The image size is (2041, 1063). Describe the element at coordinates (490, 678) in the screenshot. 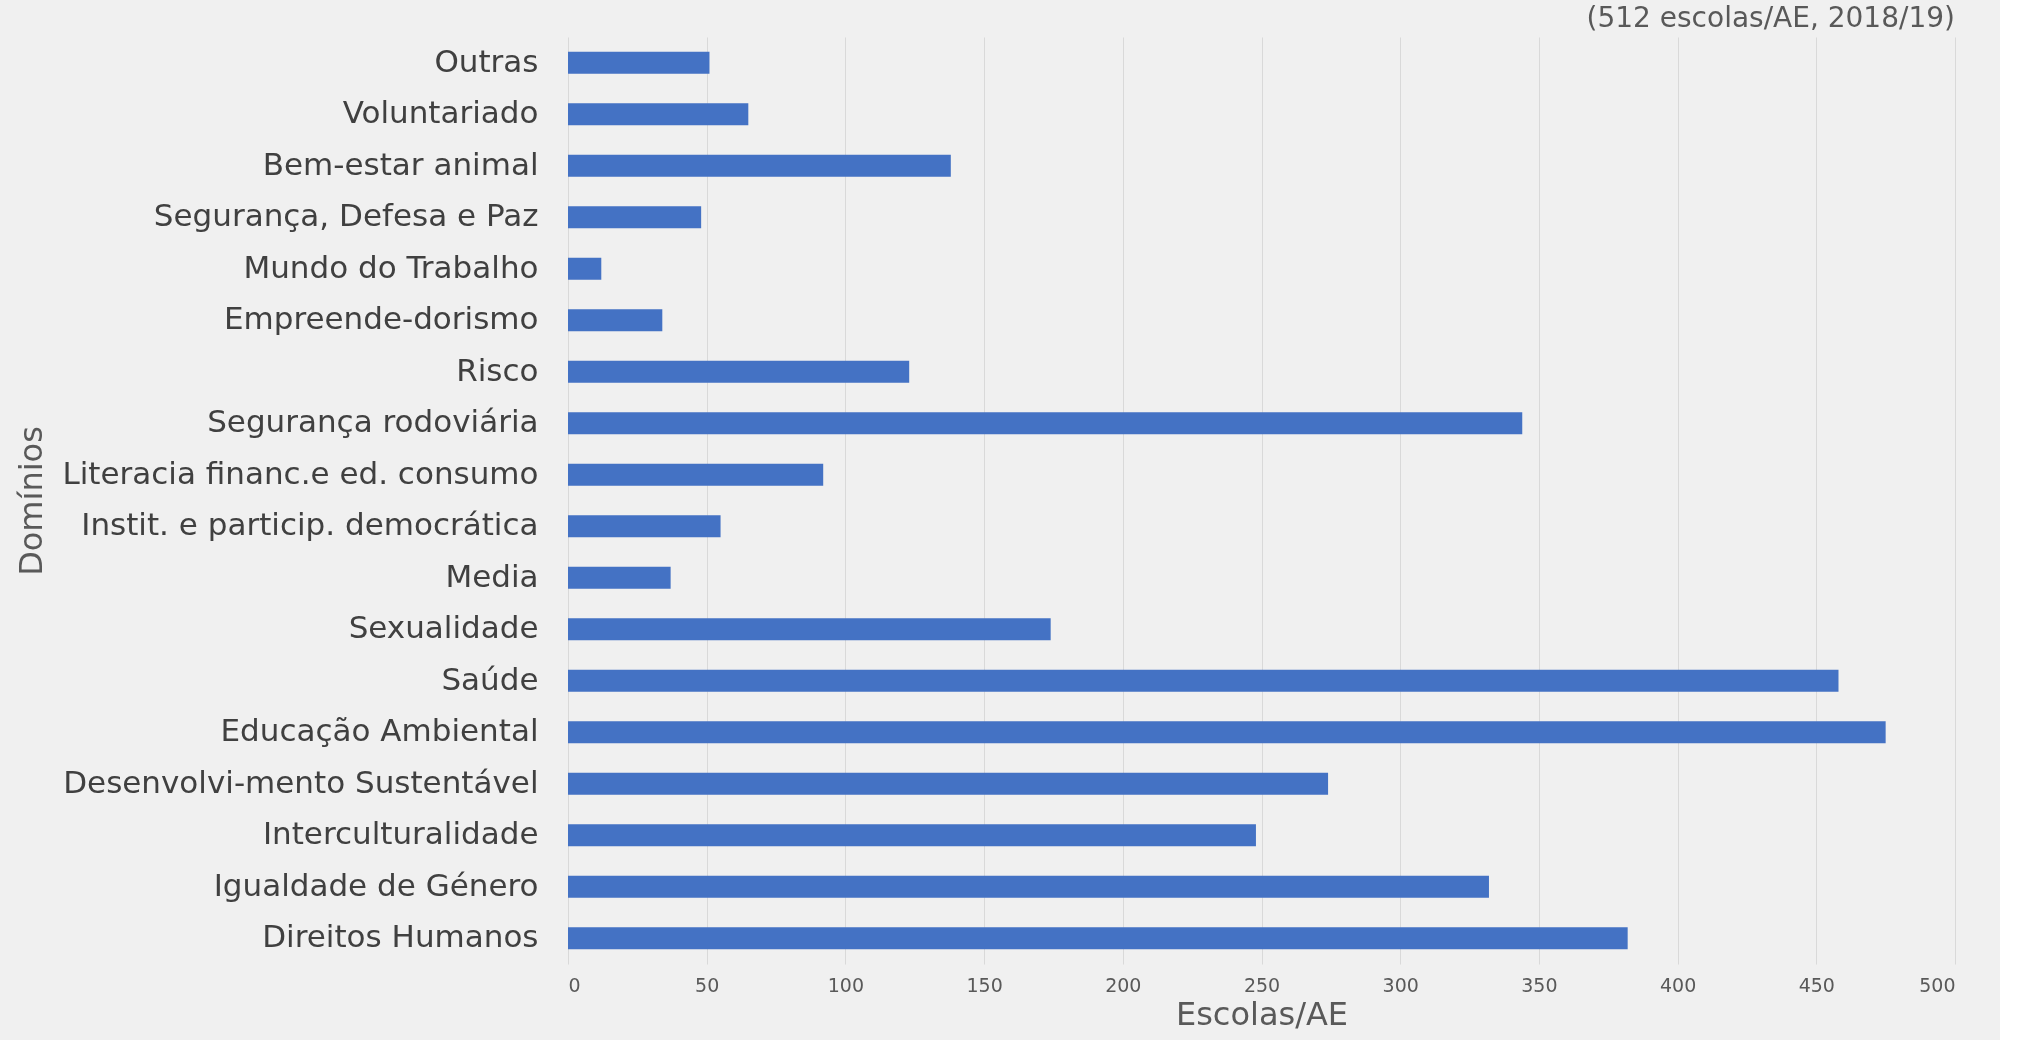

I see `y-tick-label: Saúde` at that location.